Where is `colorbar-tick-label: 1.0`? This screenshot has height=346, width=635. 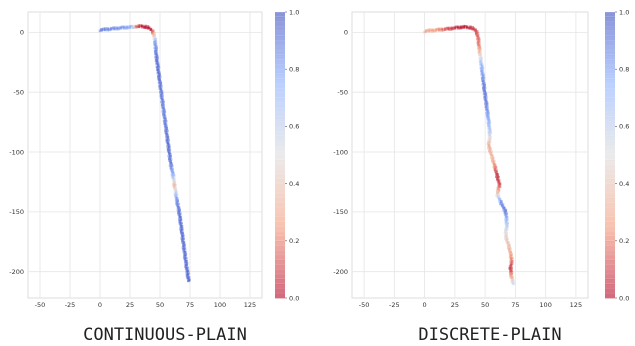
colorbar-tick-label: 1.0 is located at coordinates (294, 12).